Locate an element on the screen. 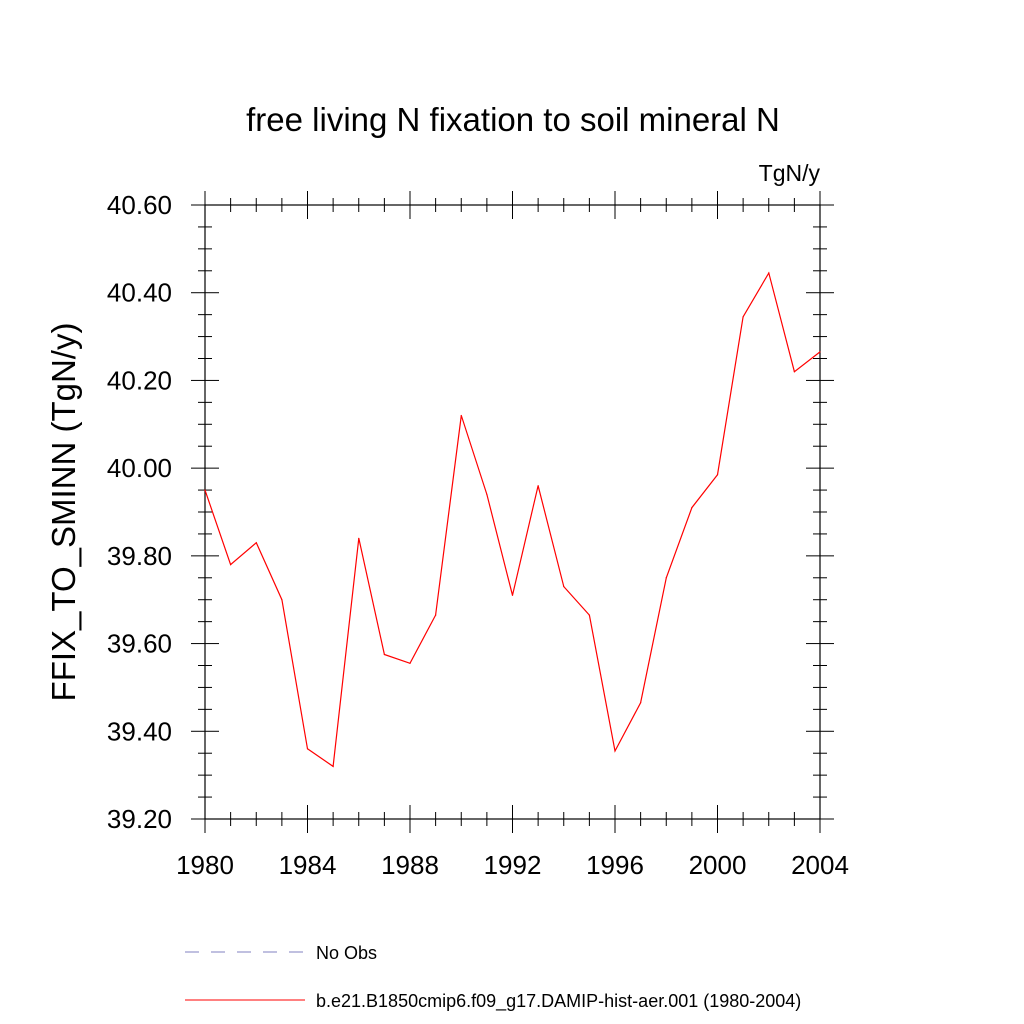 The width and height of the screenshot is (1024, 1024). x-tick-label: 1992 is located at coordinates (513, 865).